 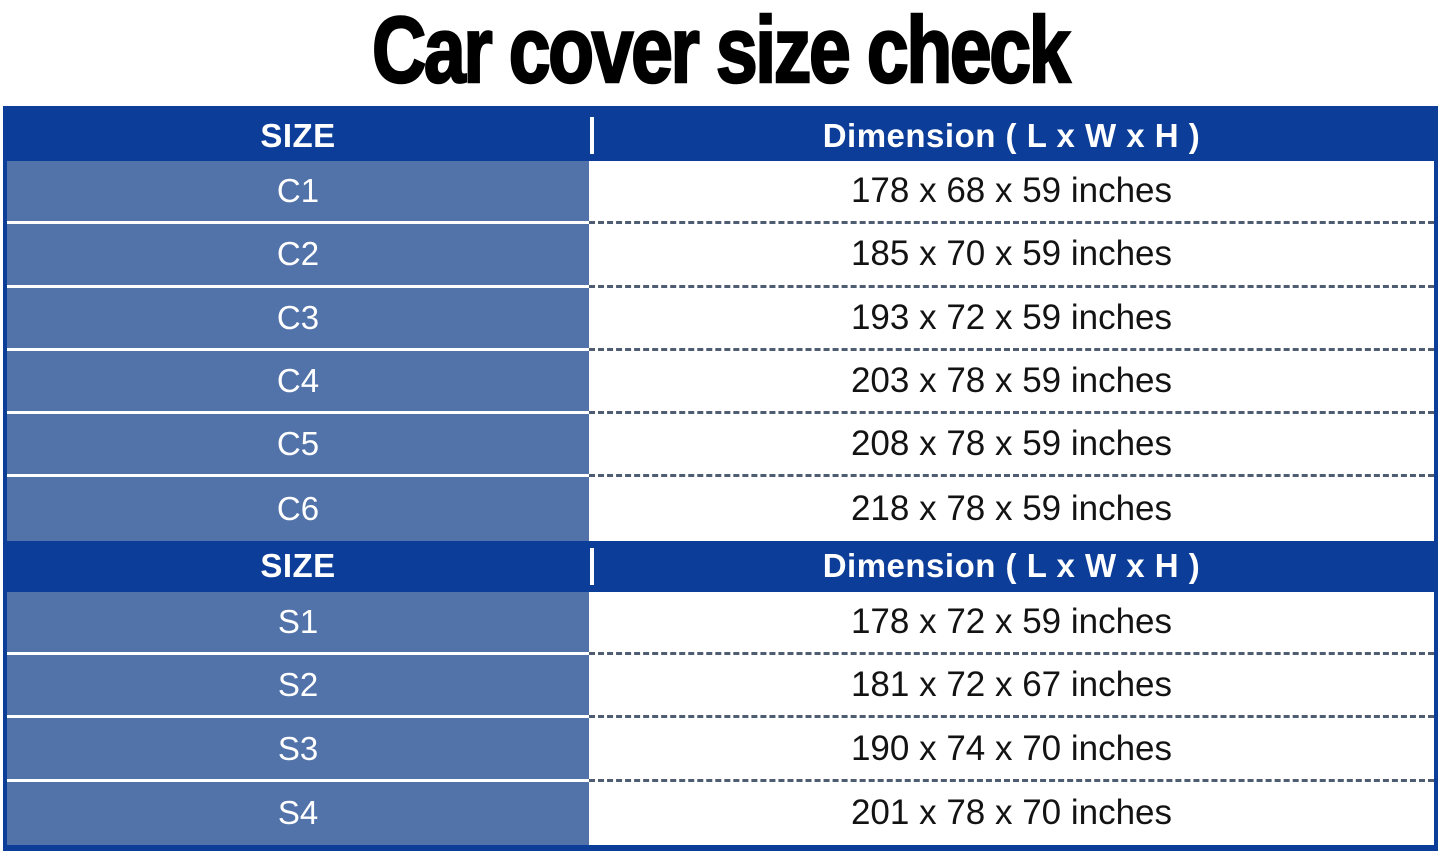 I want to click on size-cell: C3, so click(x=298, y=319).